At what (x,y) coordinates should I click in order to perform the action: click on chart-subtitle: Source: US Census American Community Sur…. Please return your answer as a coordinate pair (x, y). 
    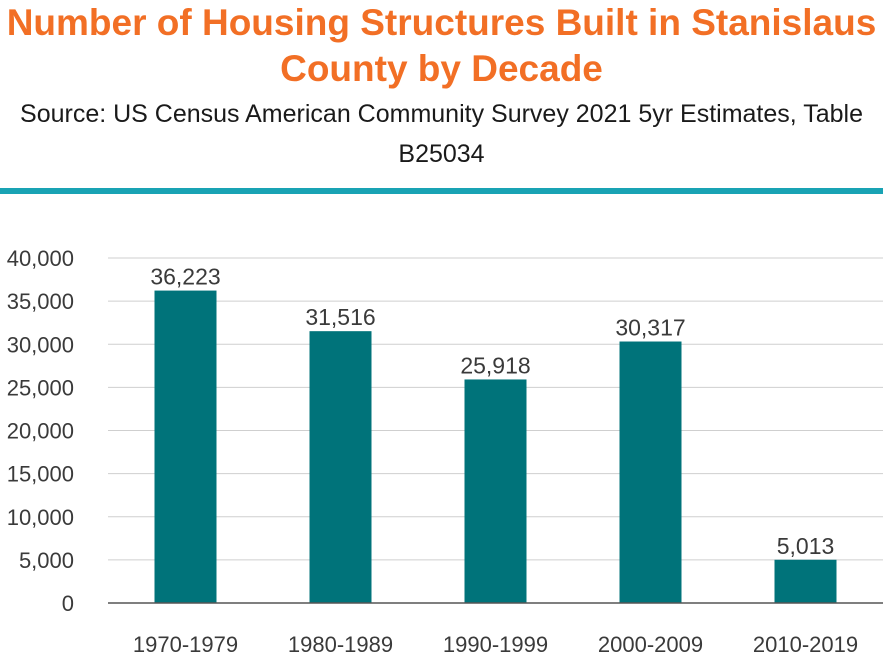
    Looking at the image, I should click on (441, 134).